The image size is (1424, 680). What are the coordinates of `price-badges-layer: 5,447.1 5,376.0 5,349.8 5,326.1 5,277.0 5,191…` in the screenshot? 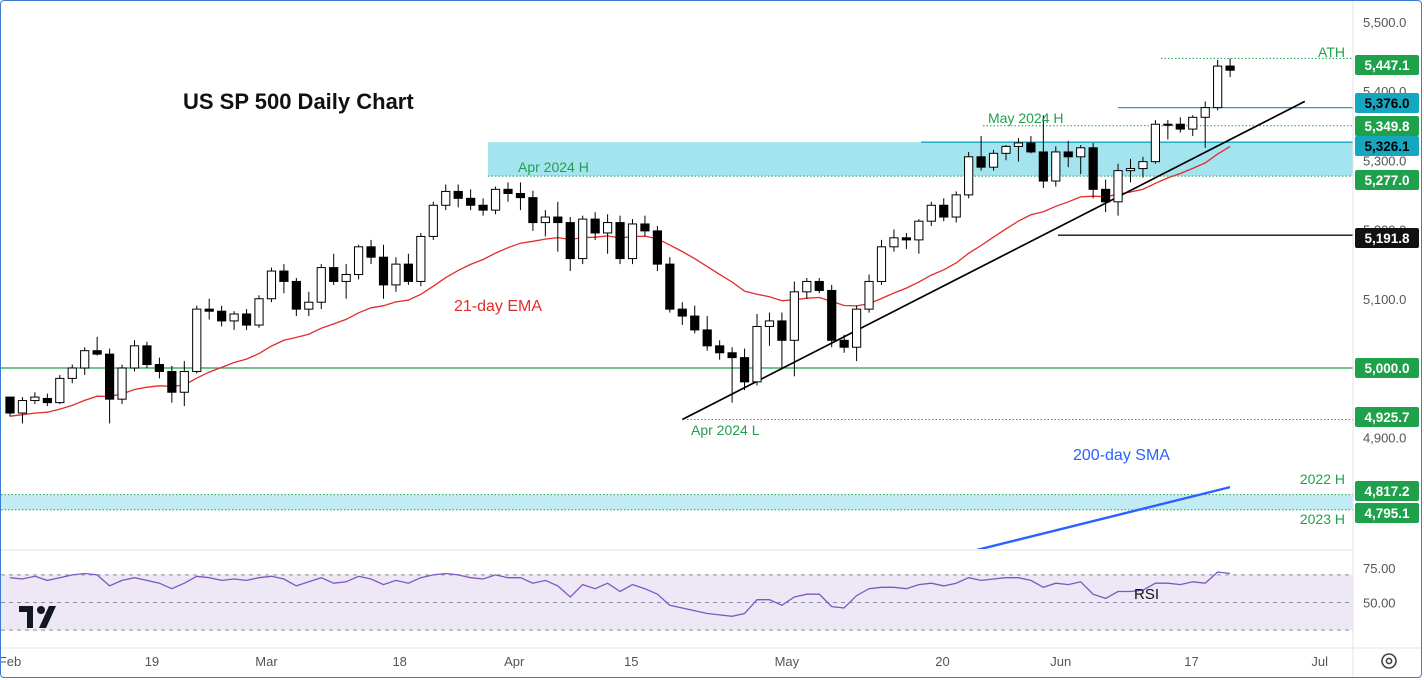 It's located at (1387, 289).